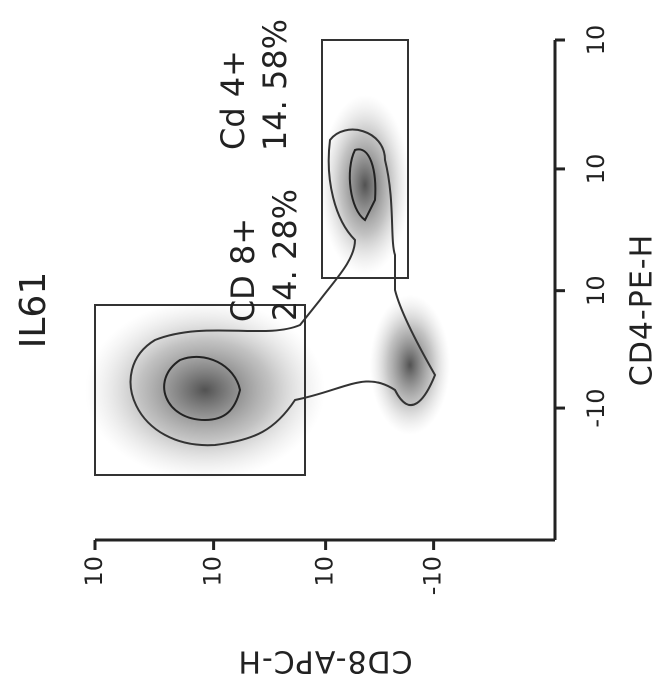 The width and height of the screenshot is (671, 700). Describe the element at coordinates (642, 310) in the screenshot. I see `x-axis-label: CD4-PE-H` at that location.